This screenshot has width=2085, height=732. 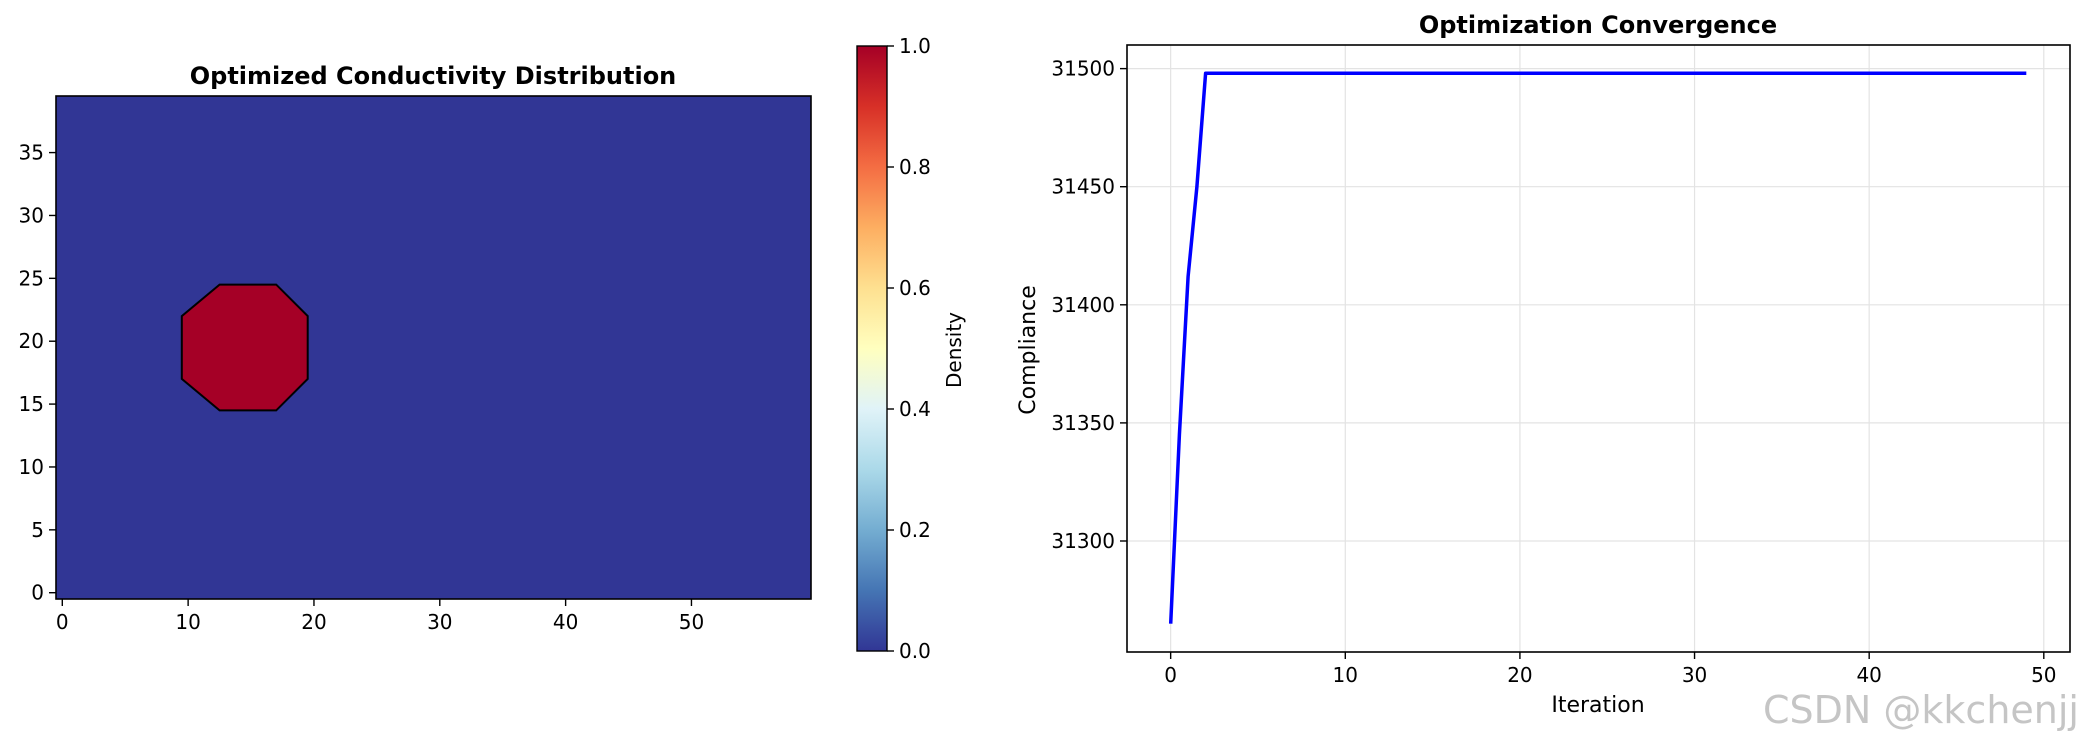 I want to click on heatmap-x-tick: 0, so click(x=62, y=616).